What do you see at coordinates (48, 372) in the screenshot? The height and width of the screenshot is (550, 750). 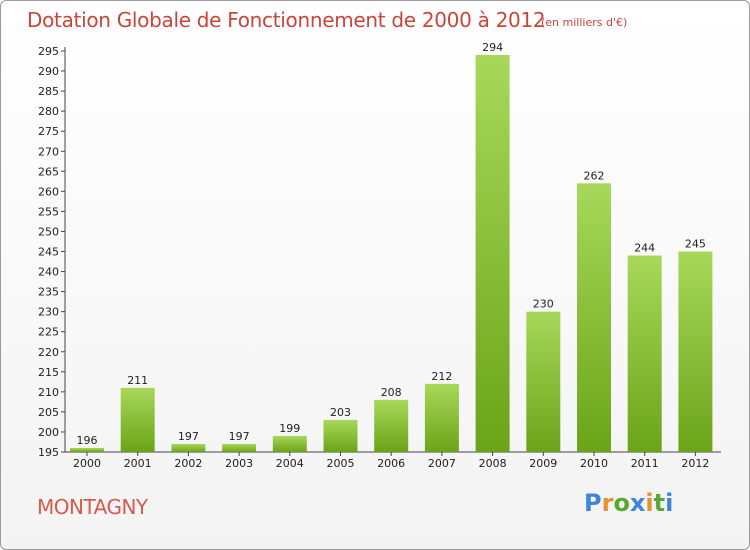 I see `y-tick-label: 215` at bounding box center [48, 372].